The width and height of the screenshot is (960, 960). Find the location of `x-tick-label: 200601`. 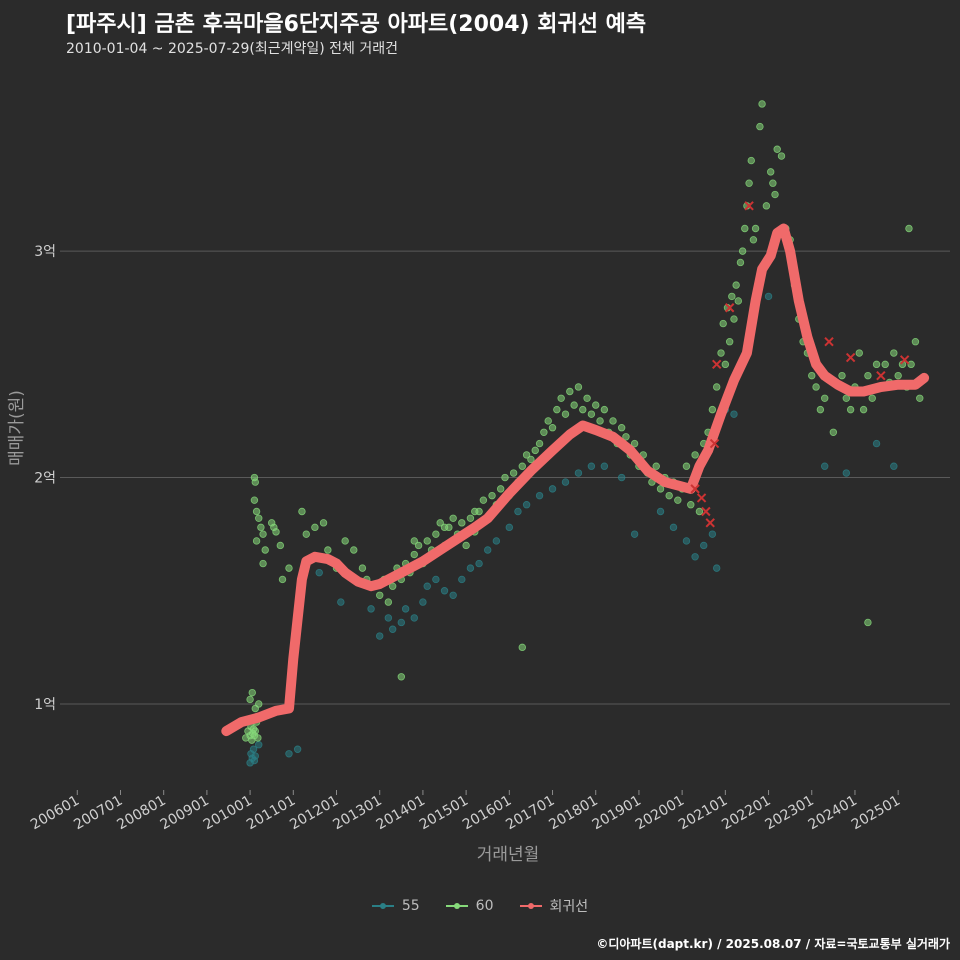

x-tick-label: 200601 is located at coordinates (55, 813).